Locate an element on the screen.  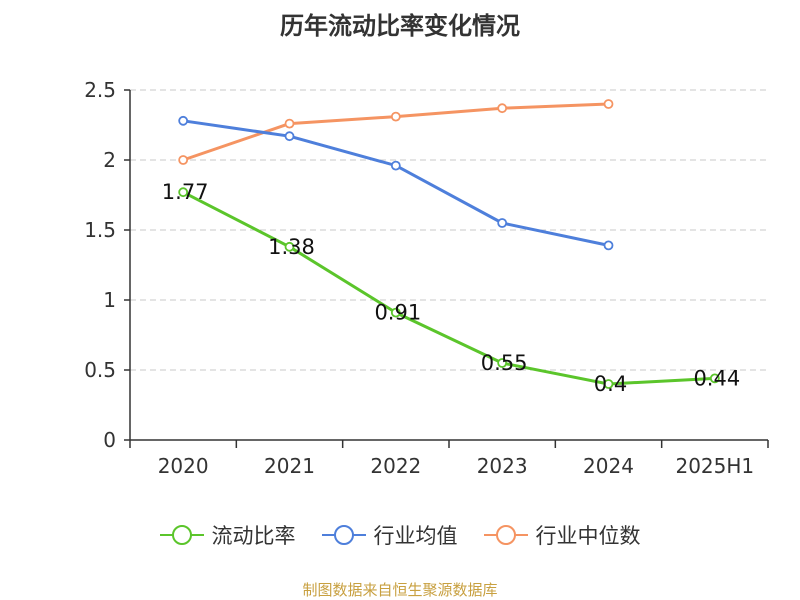
legend-label: 行业均值 is located at coordinates (415, 536).